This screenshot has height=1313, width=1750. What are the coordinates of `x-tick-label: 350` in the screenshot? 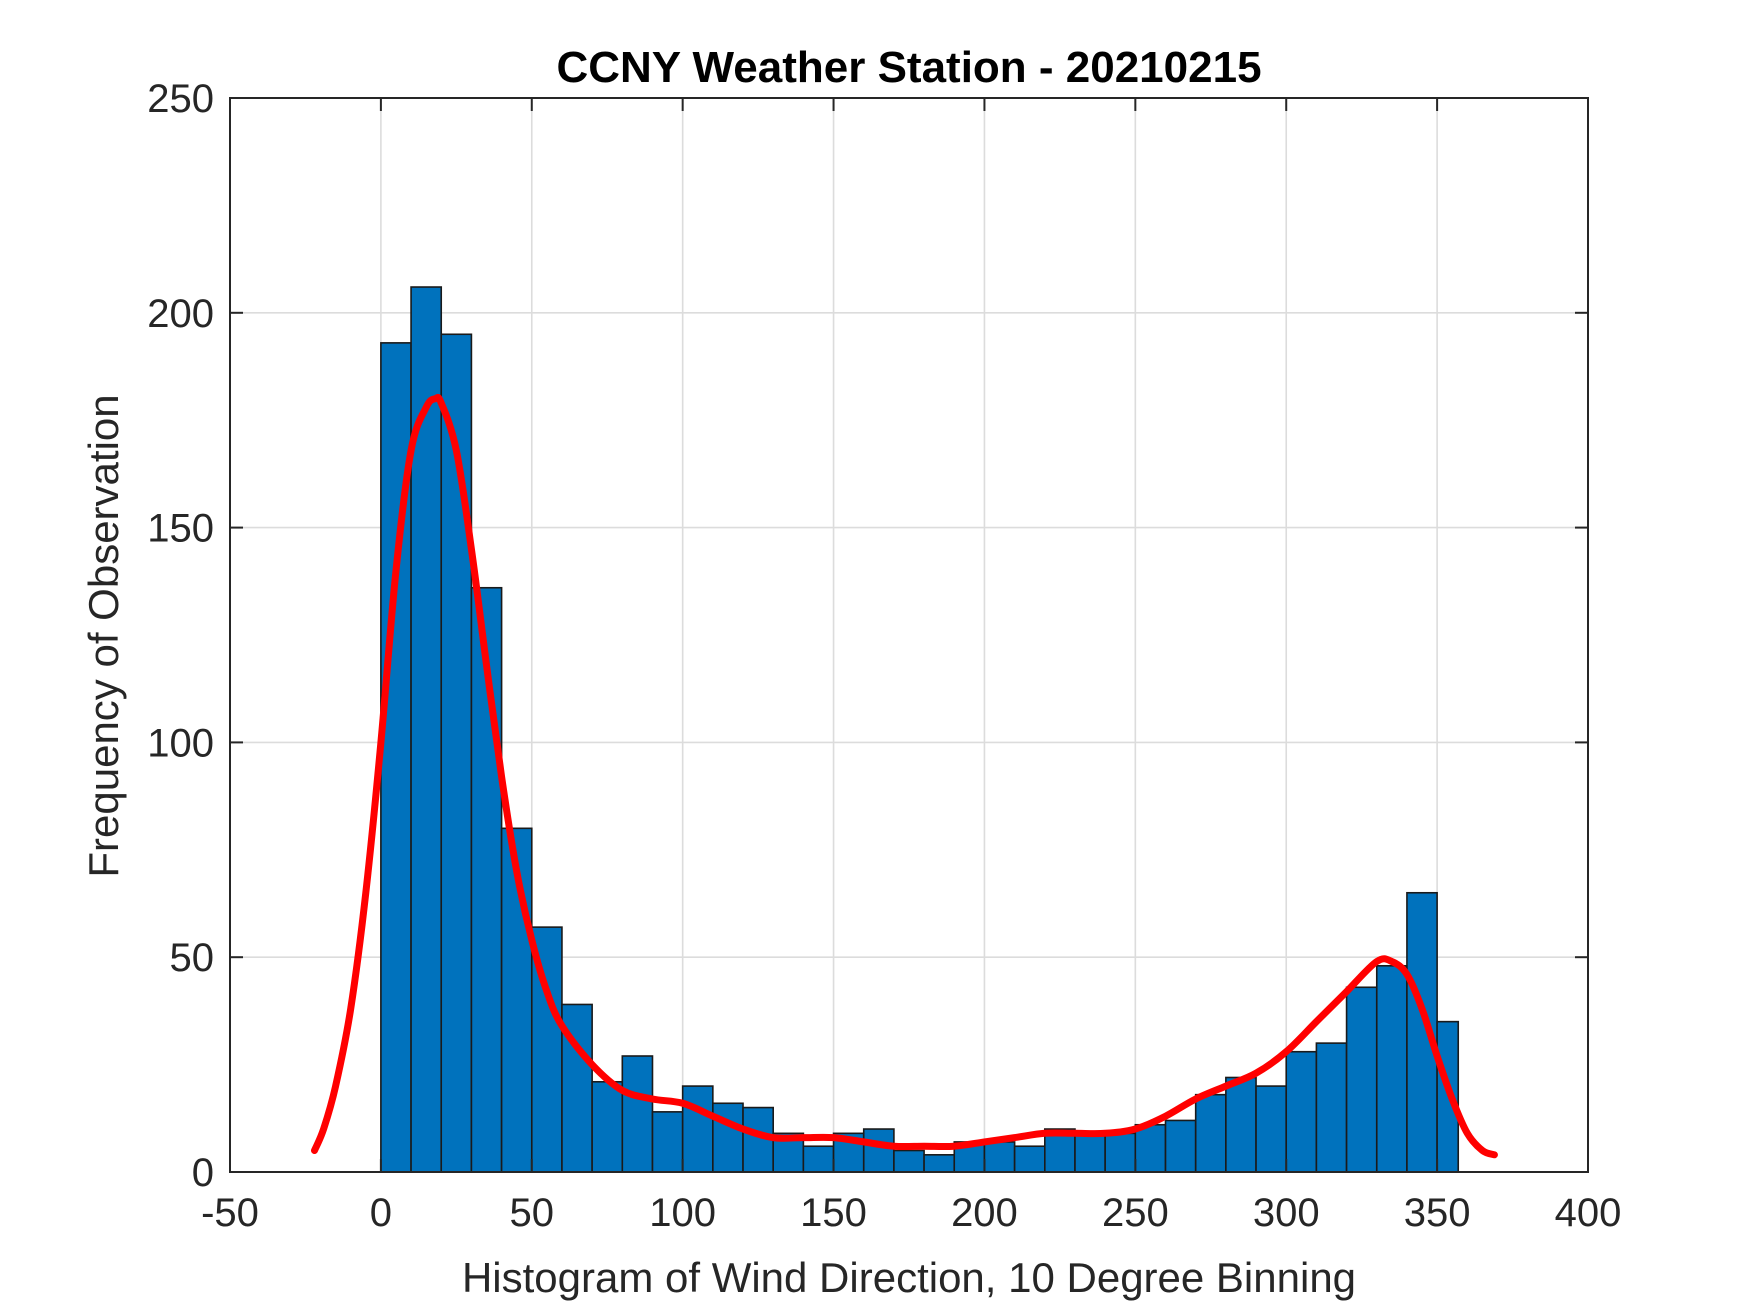 It's located at (1437, 1213).